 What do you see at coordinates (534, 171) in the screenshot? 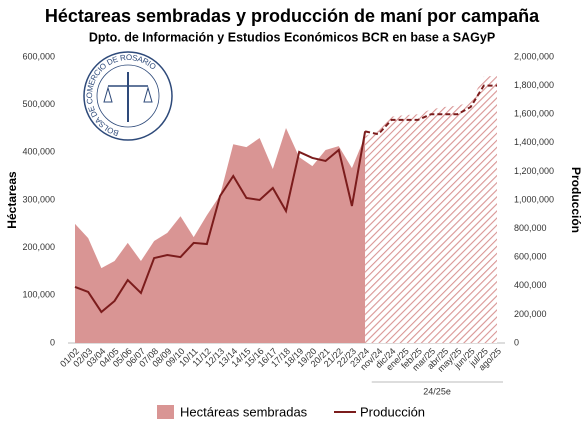
I see `y2-tick-label: 1,200,000` at bounding box center [534, 171].